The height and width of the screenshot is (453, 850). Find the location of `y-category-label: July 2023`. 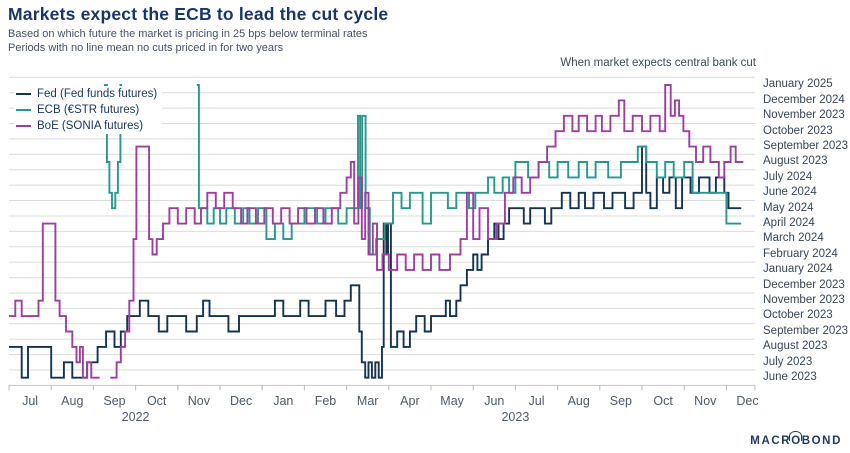

y-category-label: July 2023 is located at coordinates (788, 361).